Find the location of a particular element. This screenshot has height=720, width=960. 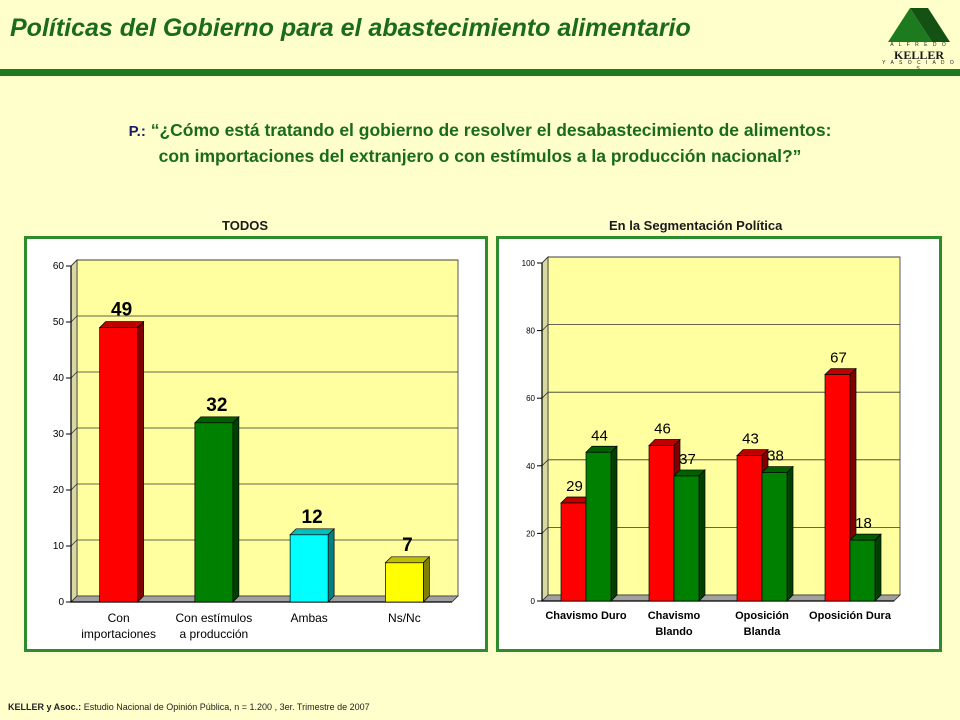

data-label: 32 is located at coordinates (216, 405).